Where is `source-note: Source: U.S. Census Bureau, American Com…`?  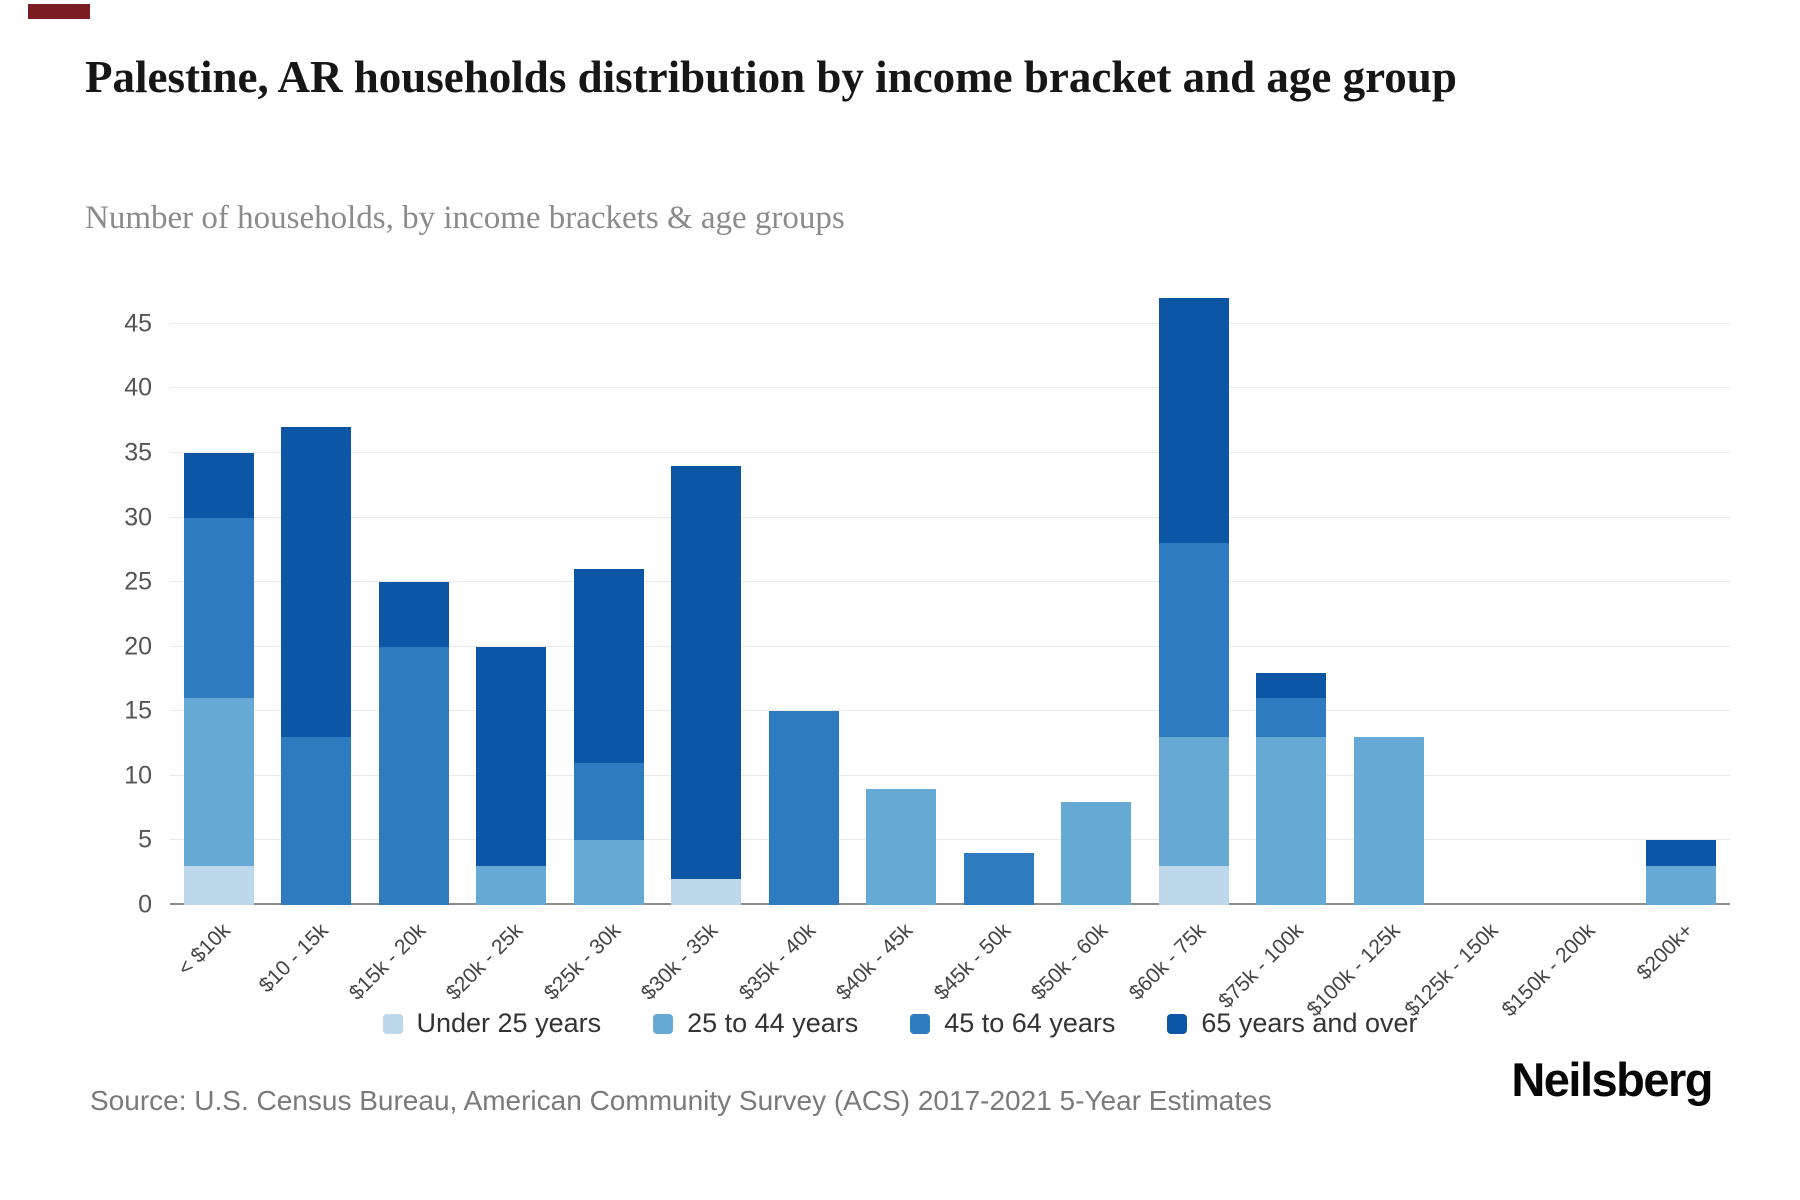
source-note: Source: U.S. Census Bureau, American Com… is located at coordinates (681, 1100).